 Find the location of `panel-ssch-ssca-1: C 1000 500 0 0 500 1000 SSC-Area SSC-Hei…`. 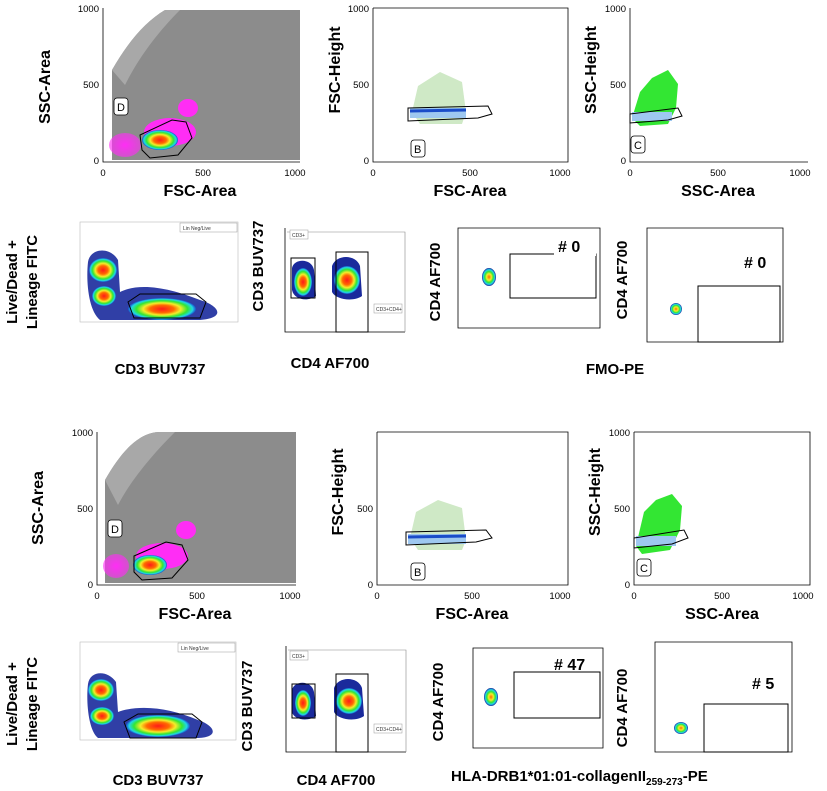

panel-ssch-ssca-1: C 1000 500 0 0 500 1000 SSC-Area SSC-Hei… is located at coordinates (697, 102).